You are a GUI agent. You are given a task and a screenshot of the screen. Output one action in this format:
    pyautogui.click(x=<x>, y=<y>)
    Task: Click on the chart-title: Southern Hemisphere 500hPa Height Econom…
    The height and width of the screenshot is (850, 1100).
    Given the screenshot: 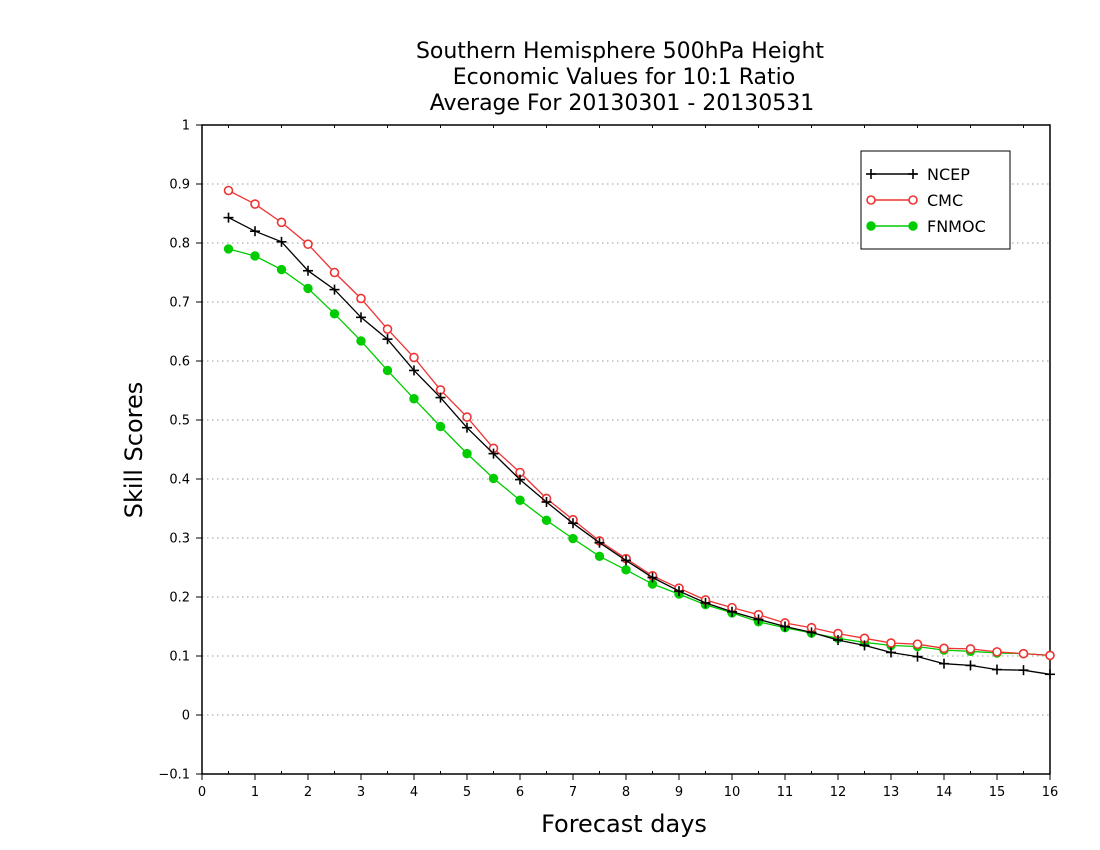 What is the action you would take?
    pyautogui.click(x=620, y=77)
    